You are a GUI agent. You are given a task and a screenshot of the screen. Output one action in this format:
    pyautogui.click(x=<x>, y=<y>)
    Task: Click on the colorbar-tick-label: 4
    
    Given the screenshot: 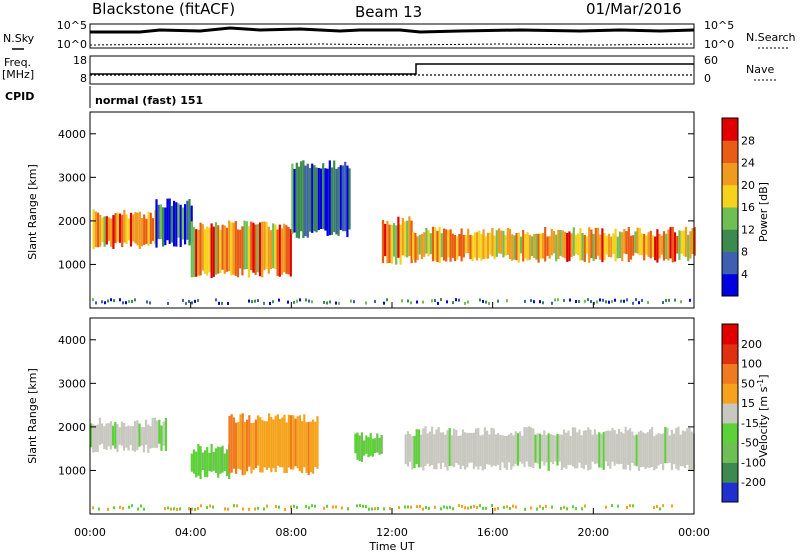 What is the action you would take?
    pyautogui.click(x=744, y=274)
    